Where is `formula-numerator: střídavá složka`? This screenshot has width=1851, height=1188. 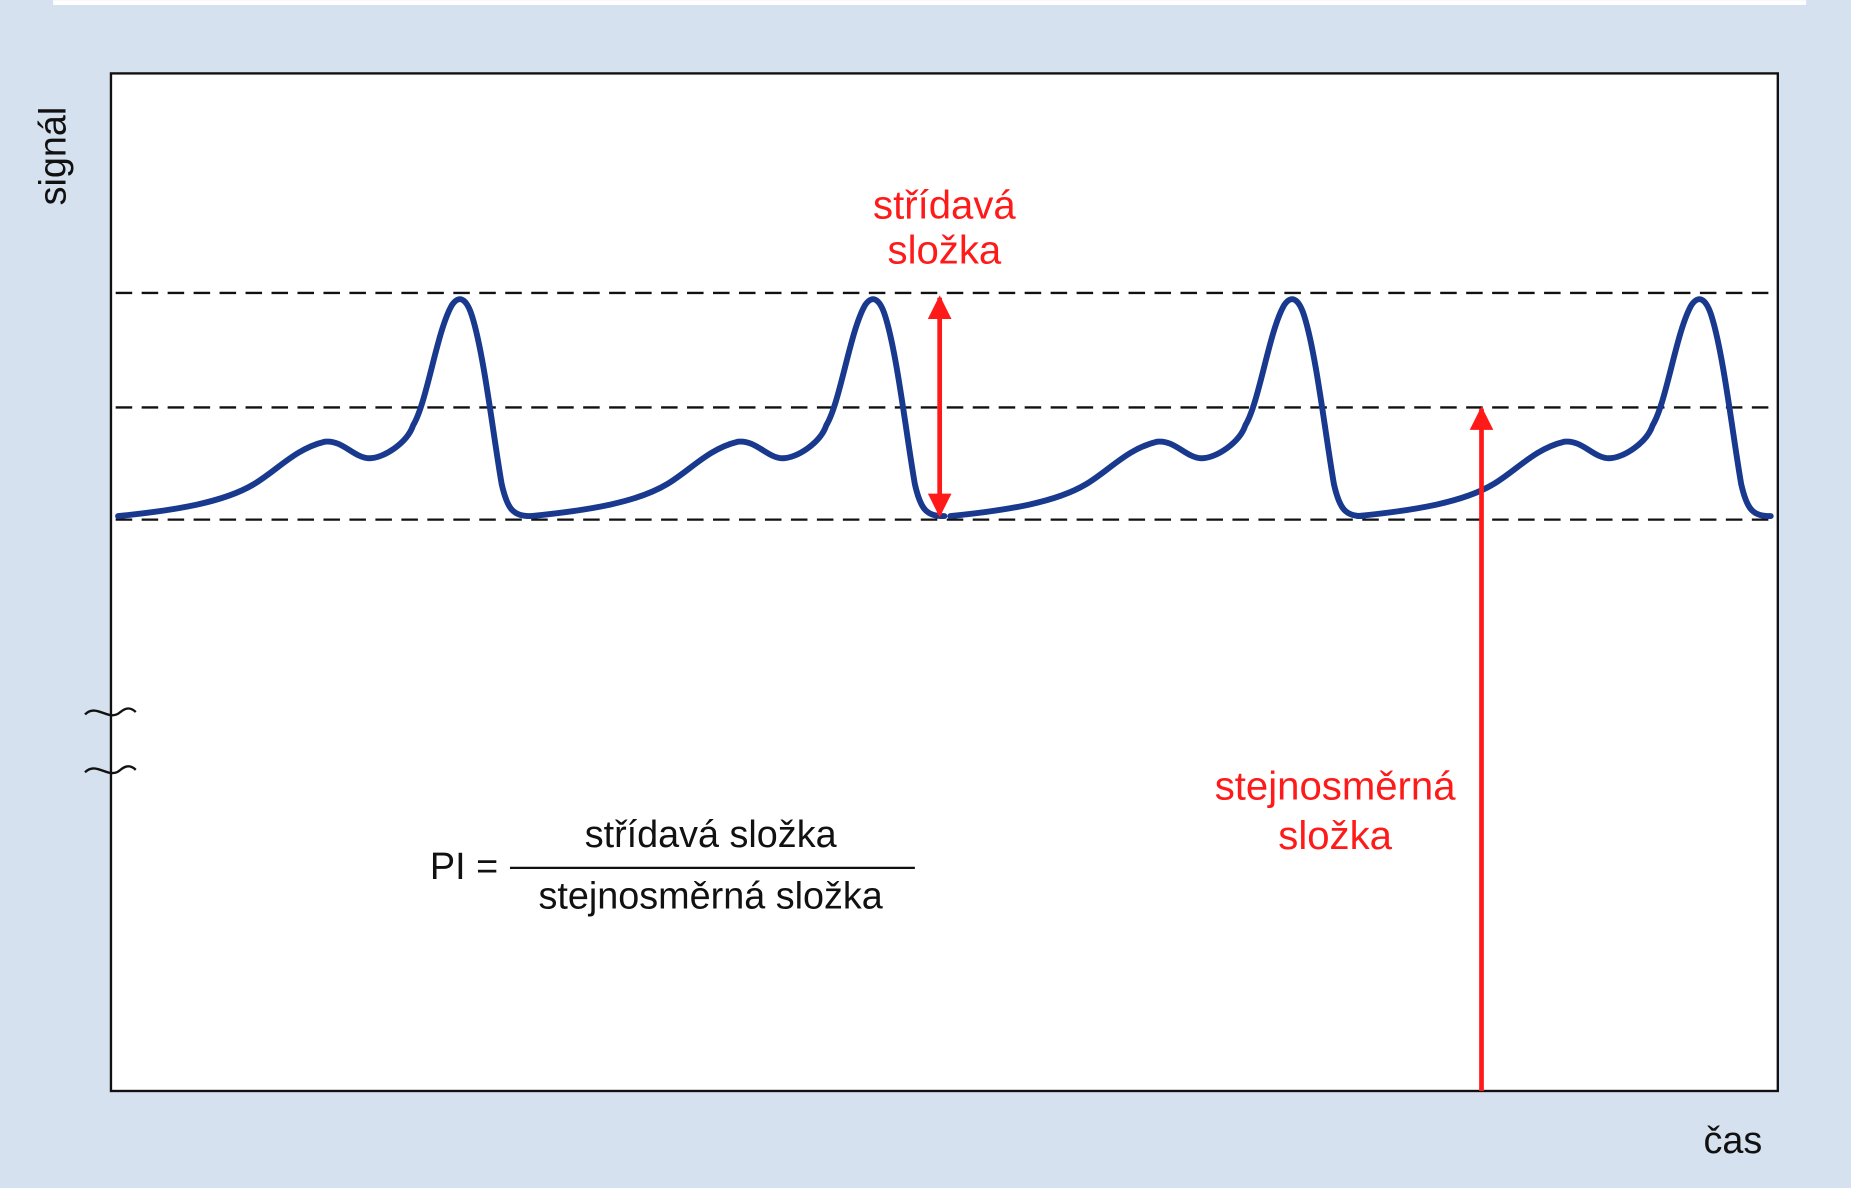 formula-numerator: střídavá složka is located at coordinates (711, 835).